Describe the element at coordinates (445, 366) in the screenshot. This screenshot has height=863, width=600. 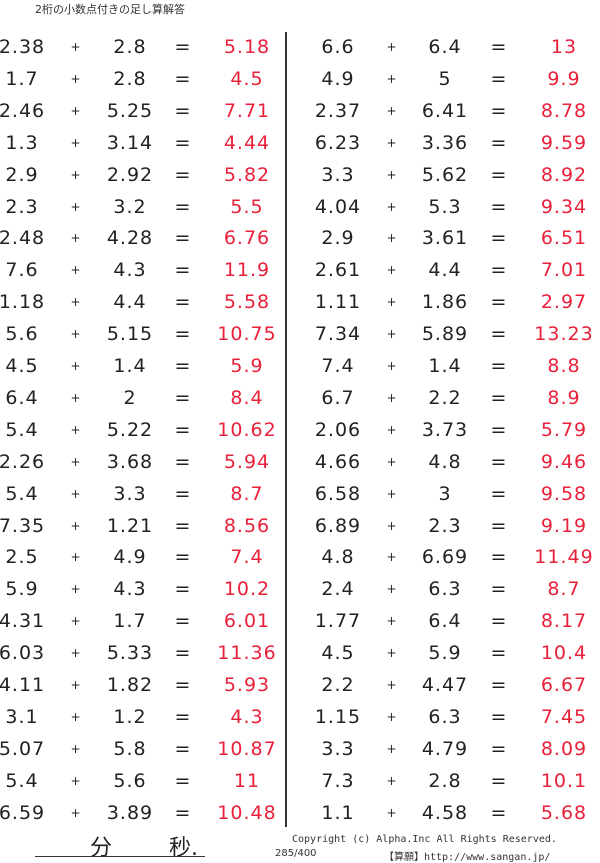
I see `addend-b: 1.4` at that location.